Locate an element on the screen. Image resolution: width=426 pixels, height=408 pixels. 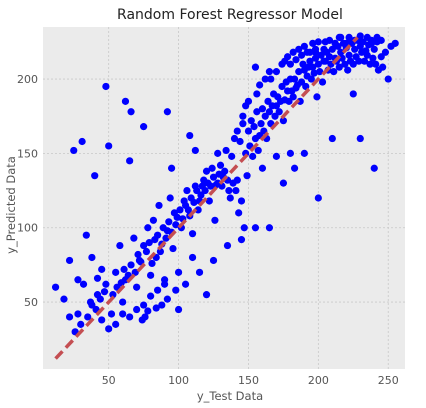
x-tick-label: 150 is located at coordinates (248, 380).